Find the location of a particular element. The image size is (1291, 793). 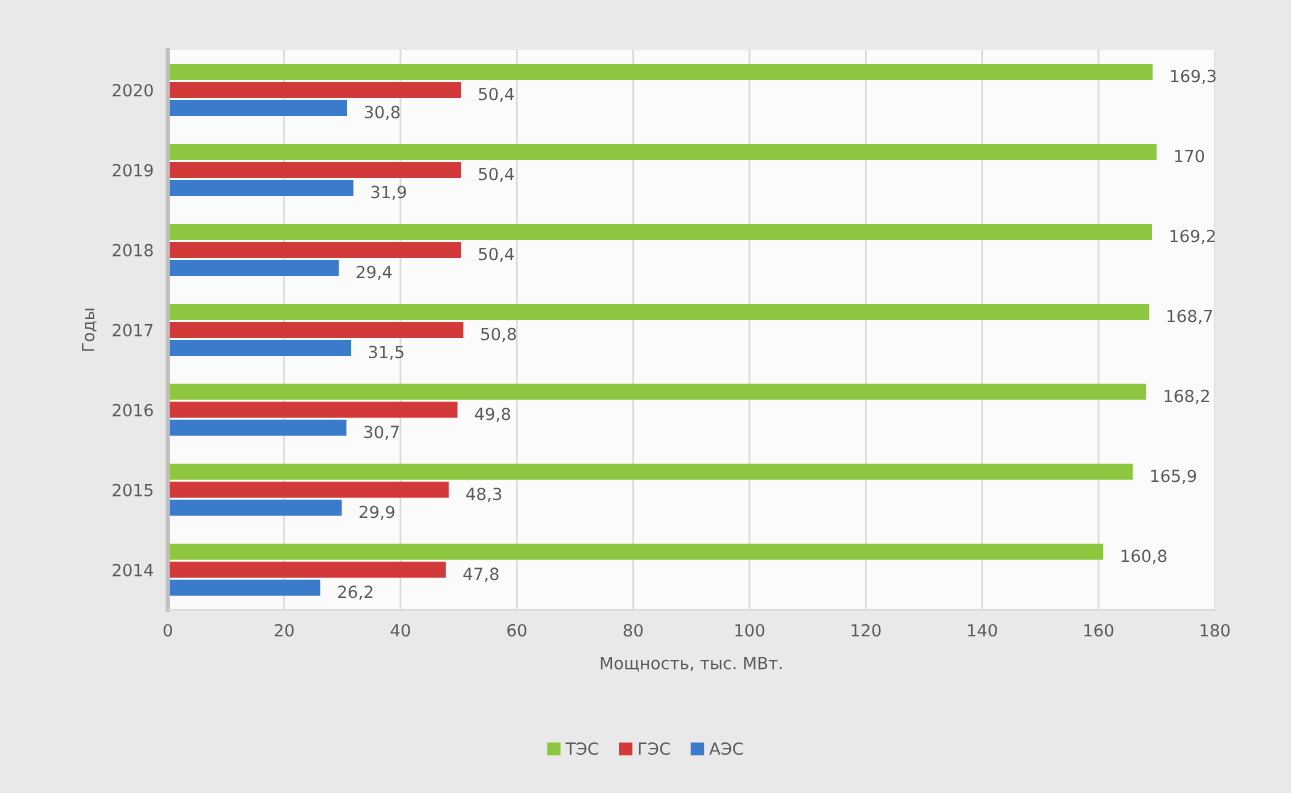

data-label: 26,2 is located at coordinates (355, 592).